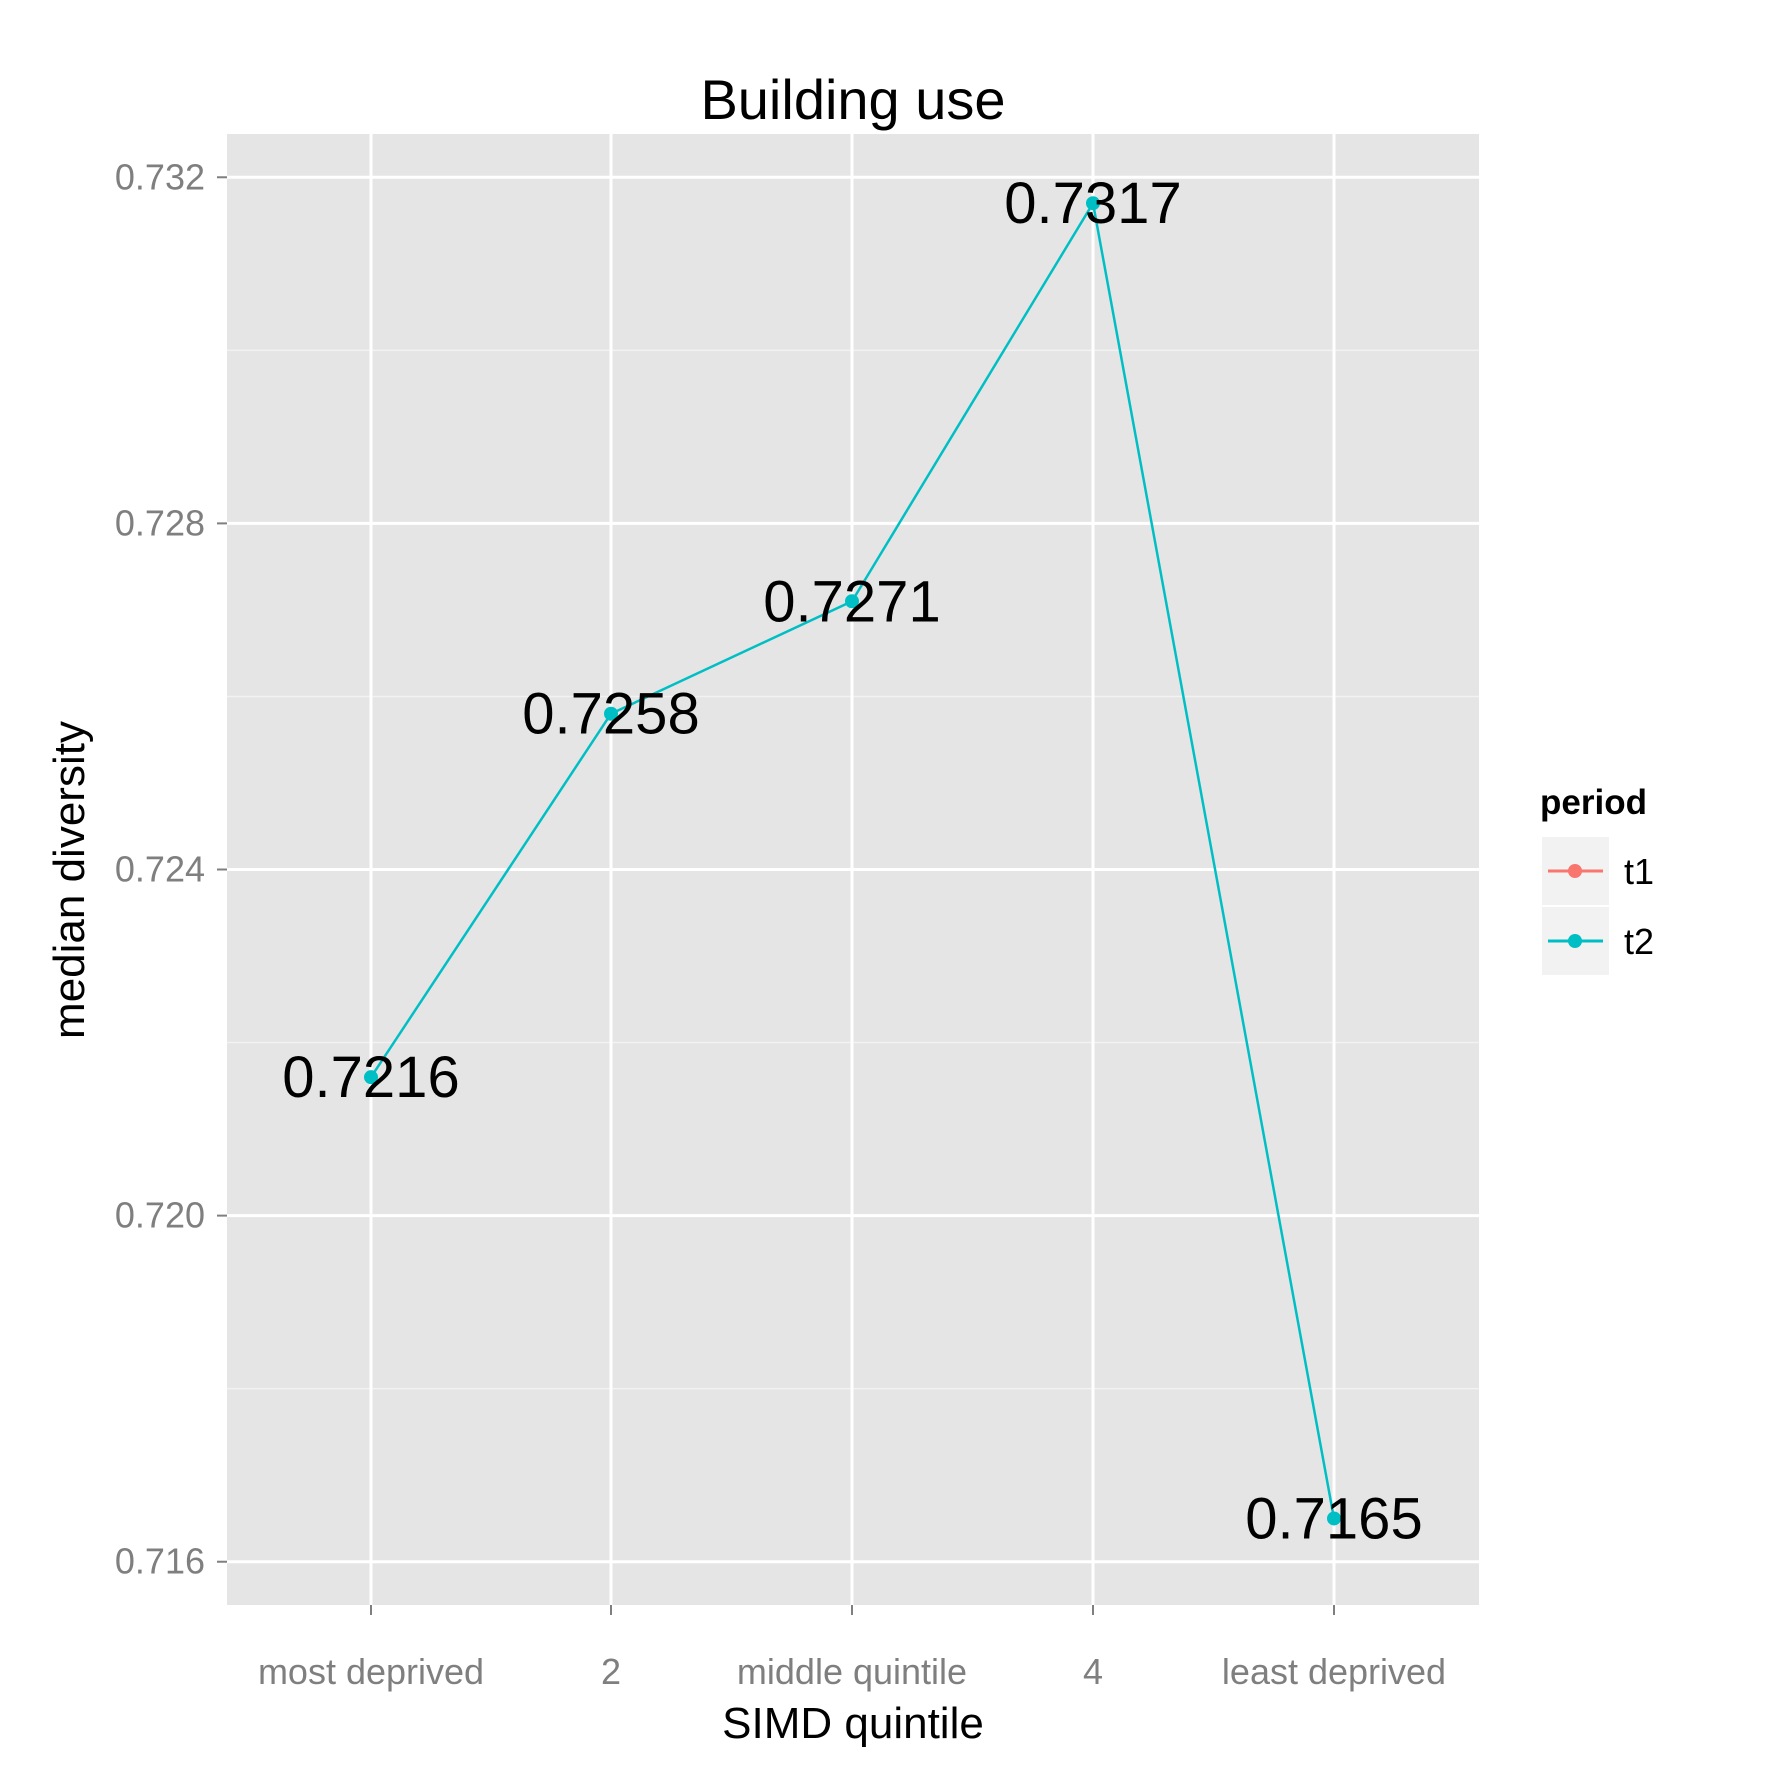 The height and width of the screenshot is (1776, 1771). Describe the element at coordinates (852, 1671) in the screenshot. I see `x-tick-label: middle quintile` at that location.